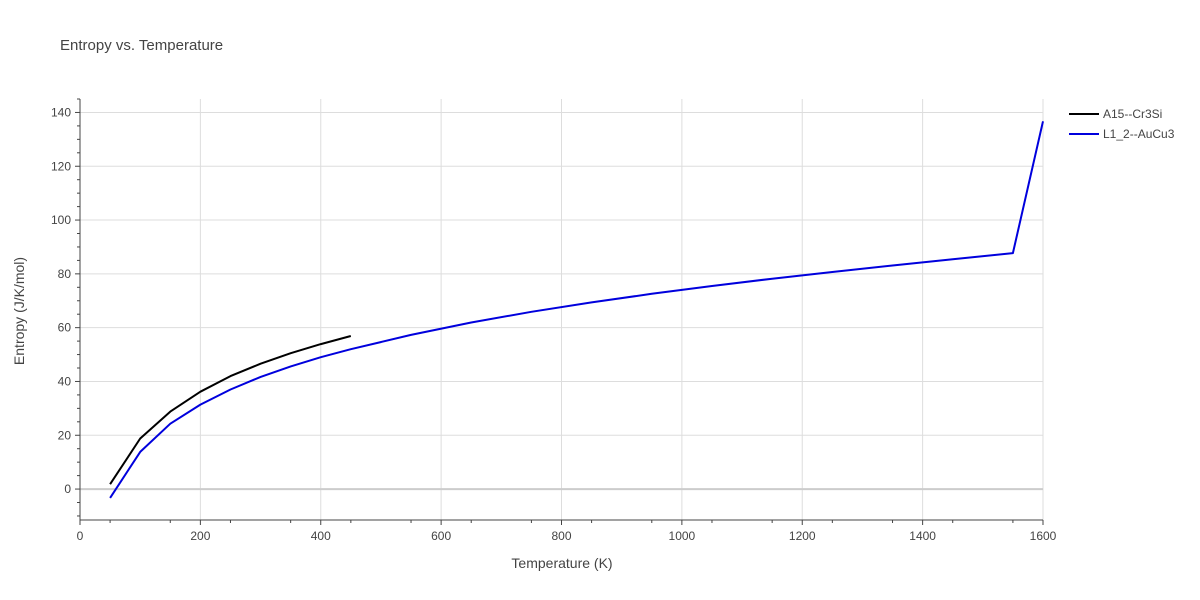 The image size is (1200, 600). Describe the element at coordinates (67, 489) in the screenshot. I see `y-tick-label: 0` at that location.